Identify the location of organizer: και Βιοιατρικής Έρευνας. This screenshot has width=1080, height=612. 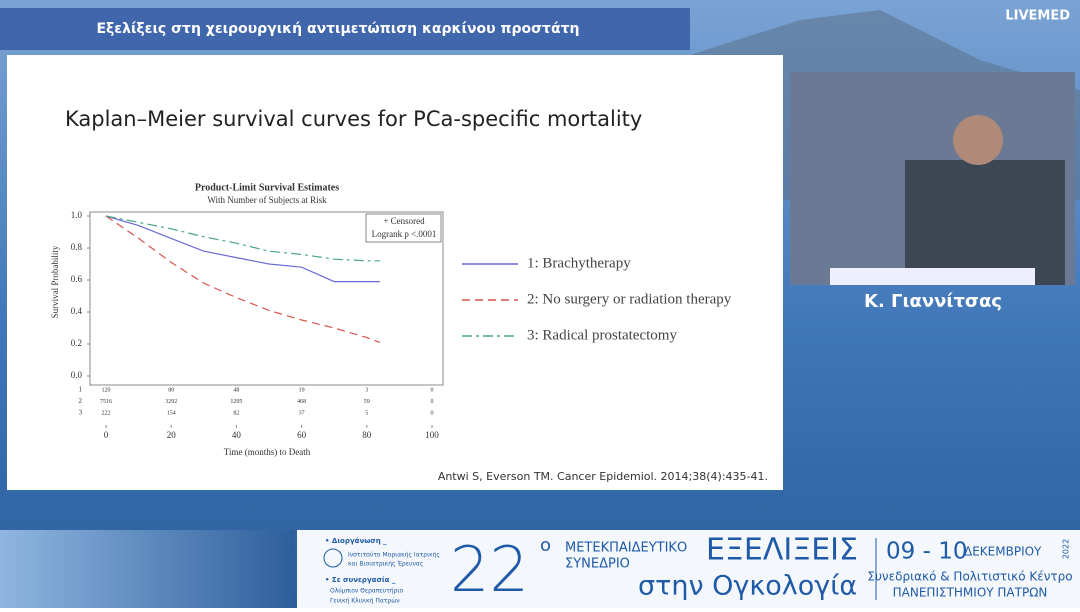
(385, 564).